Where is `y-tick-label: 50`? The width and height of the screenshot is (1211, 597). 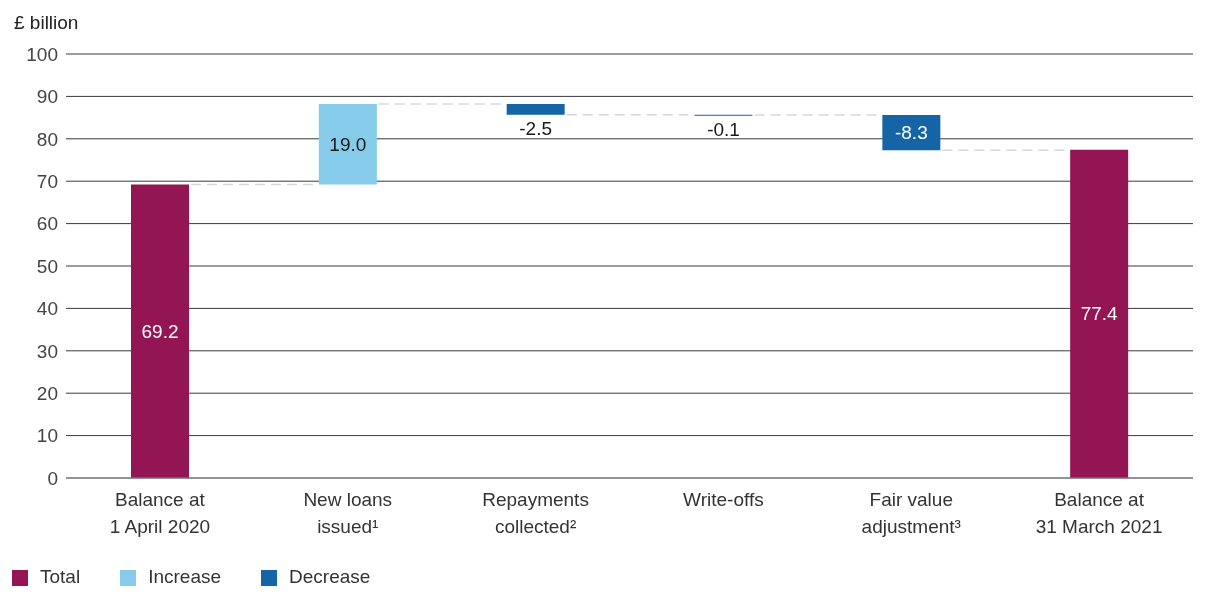
y-tick-label: 50 is located at coordinates (47, 266).